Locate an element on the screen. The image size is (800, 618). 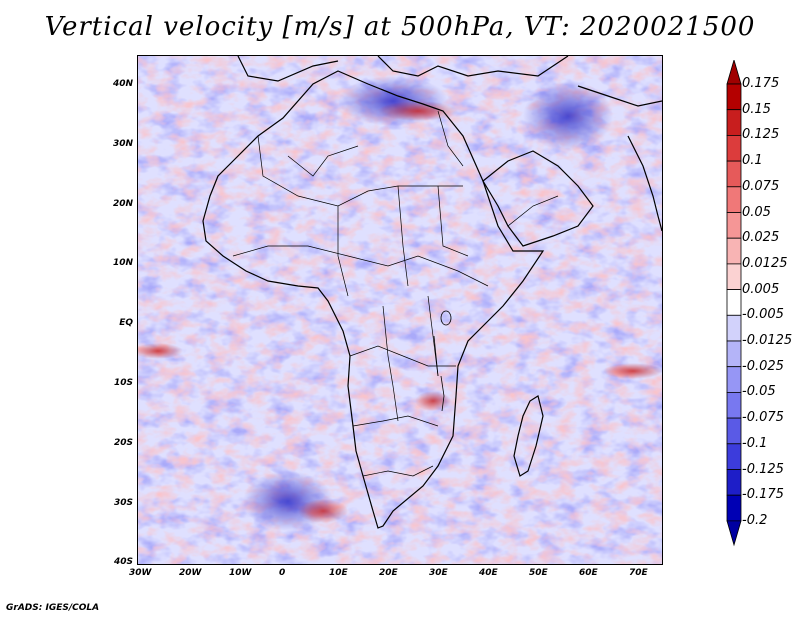
colorbar-tick-label: 0.005 is located at coordinates (761, 289).